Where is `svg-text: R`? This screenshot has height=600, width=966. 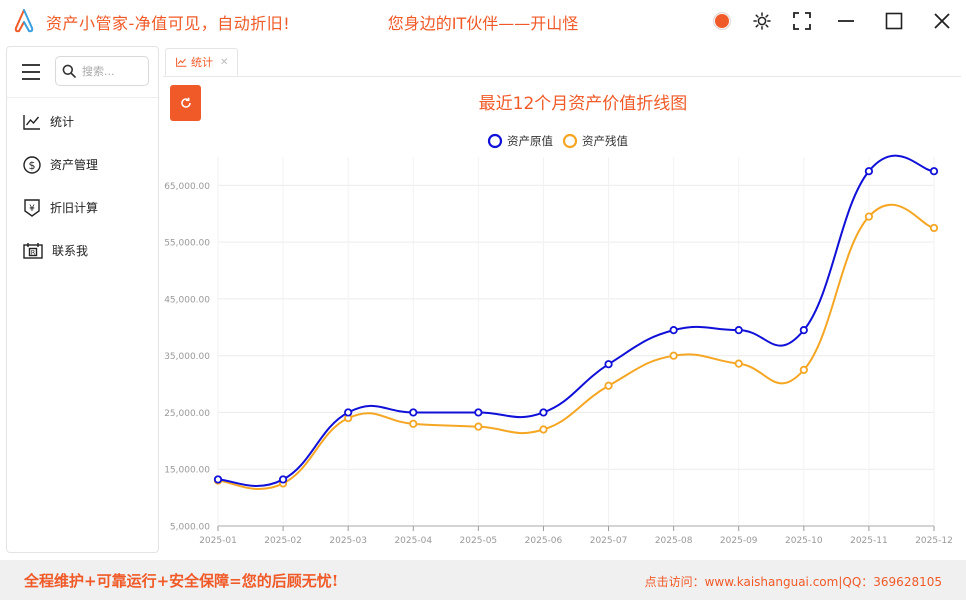
svg-text: R is located at coordinates (33, 252).